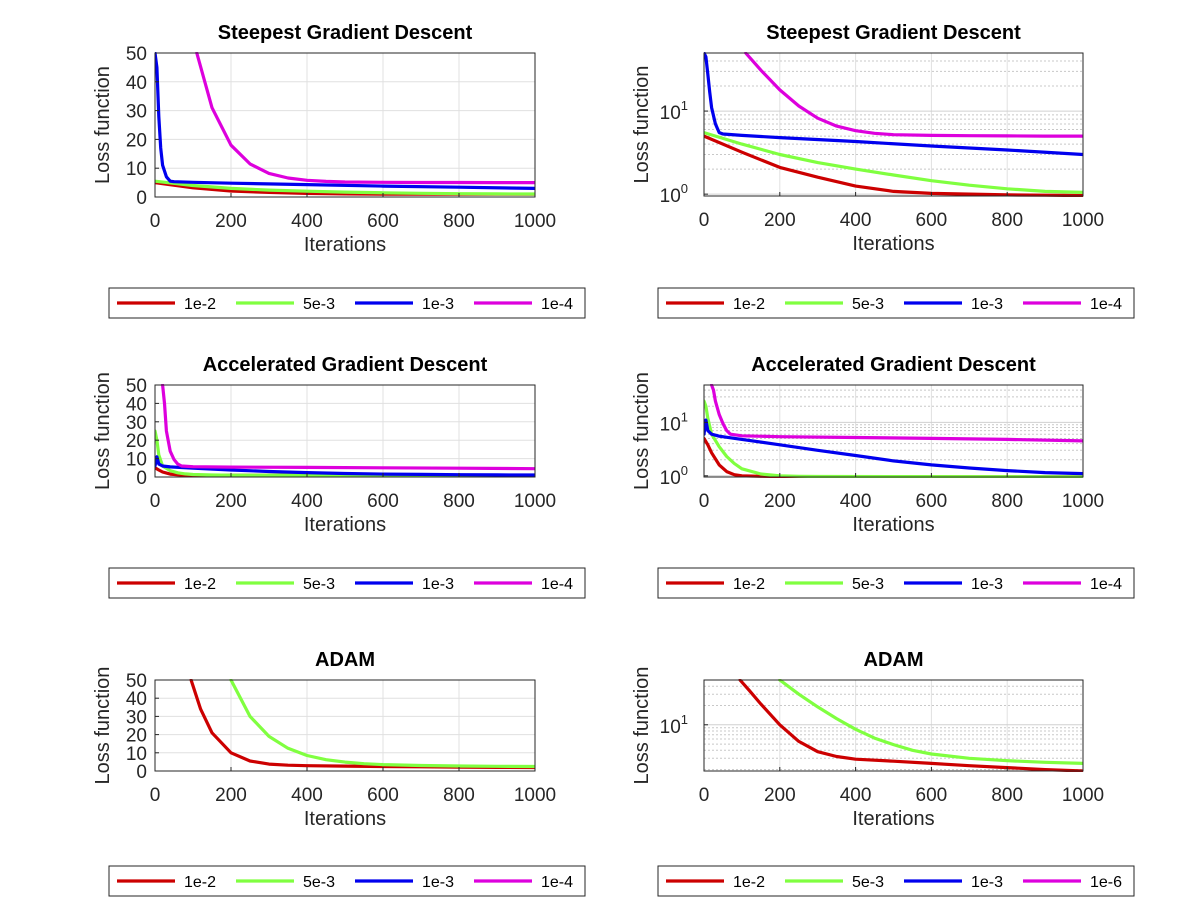 This screenshot has width=1200, height=900. What do you see at coordinates (896, 881) in the screenshot?
I see `legend: 1e-2 5e-3 1e-3 1e-6` at bounding box center [896, 881].